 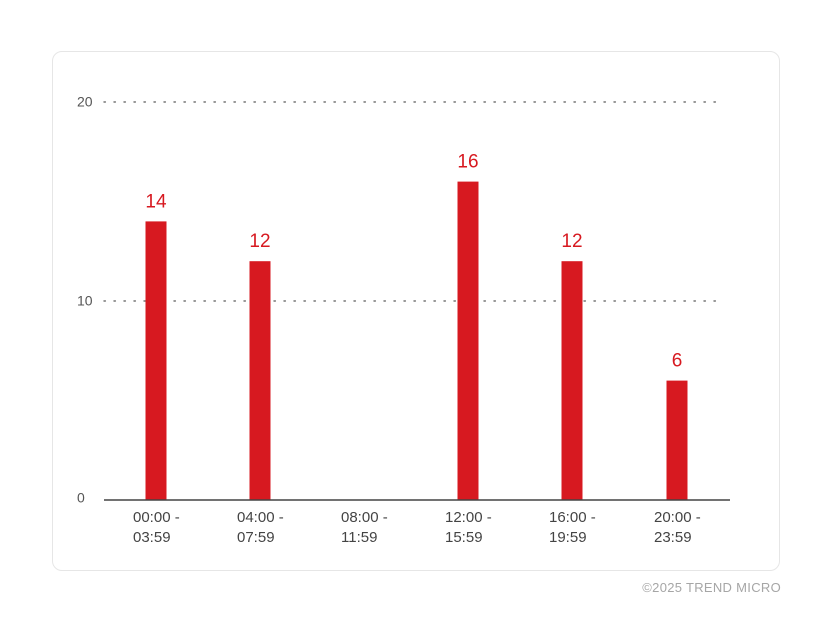 What do you see at coordinates (711, 587) in the screenshot?
I see `copyright-footer: ©2025 TREND MICRO` at bounding box center [711, 587].